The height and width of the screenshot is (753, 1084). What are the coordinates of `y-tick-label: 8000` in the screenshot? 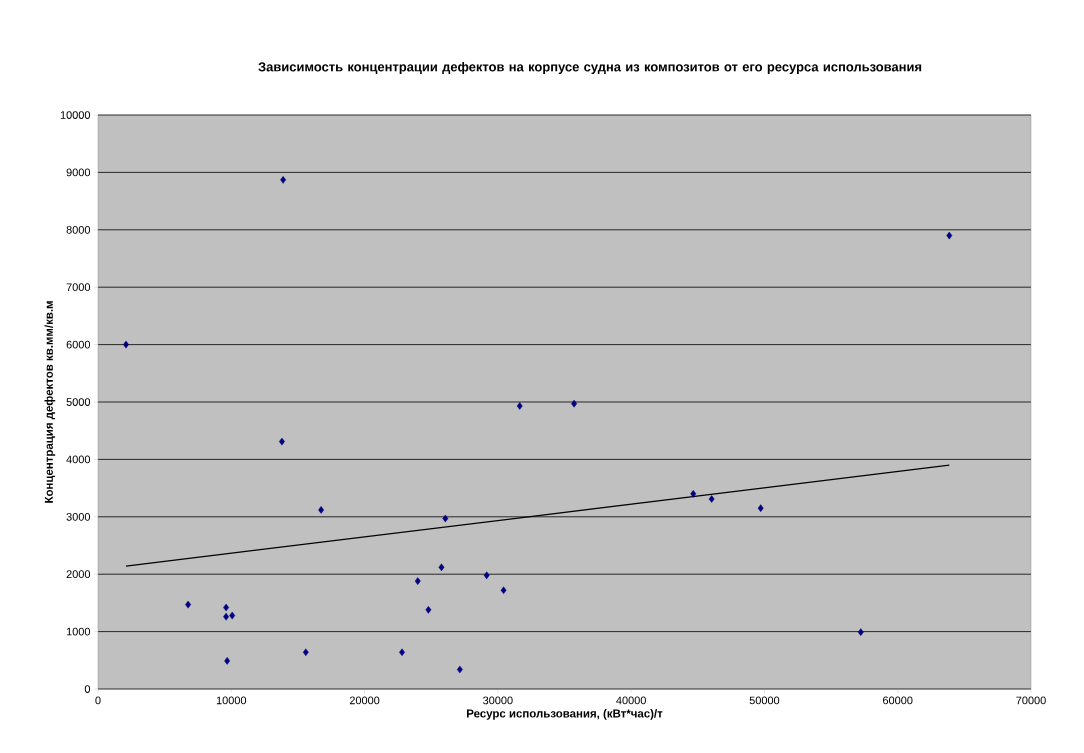 It's located at (78, 229).